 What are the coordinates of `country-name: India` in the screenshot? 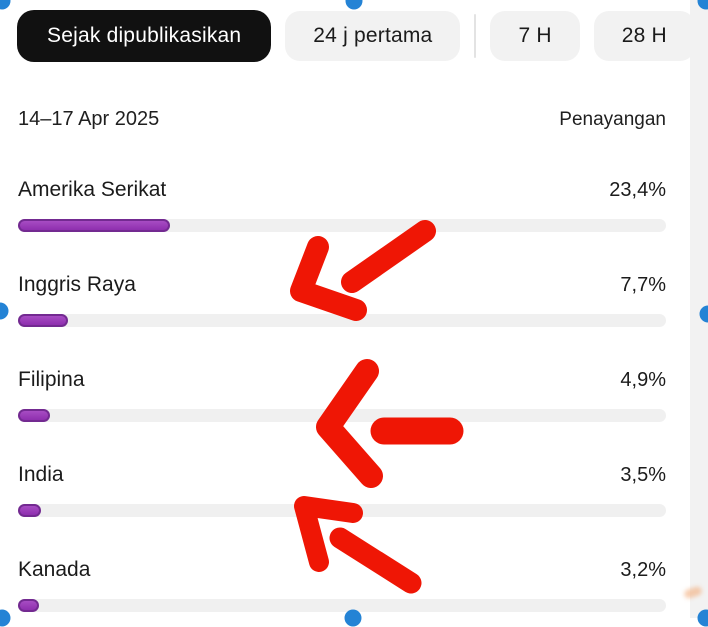 It's located at (41, 475).